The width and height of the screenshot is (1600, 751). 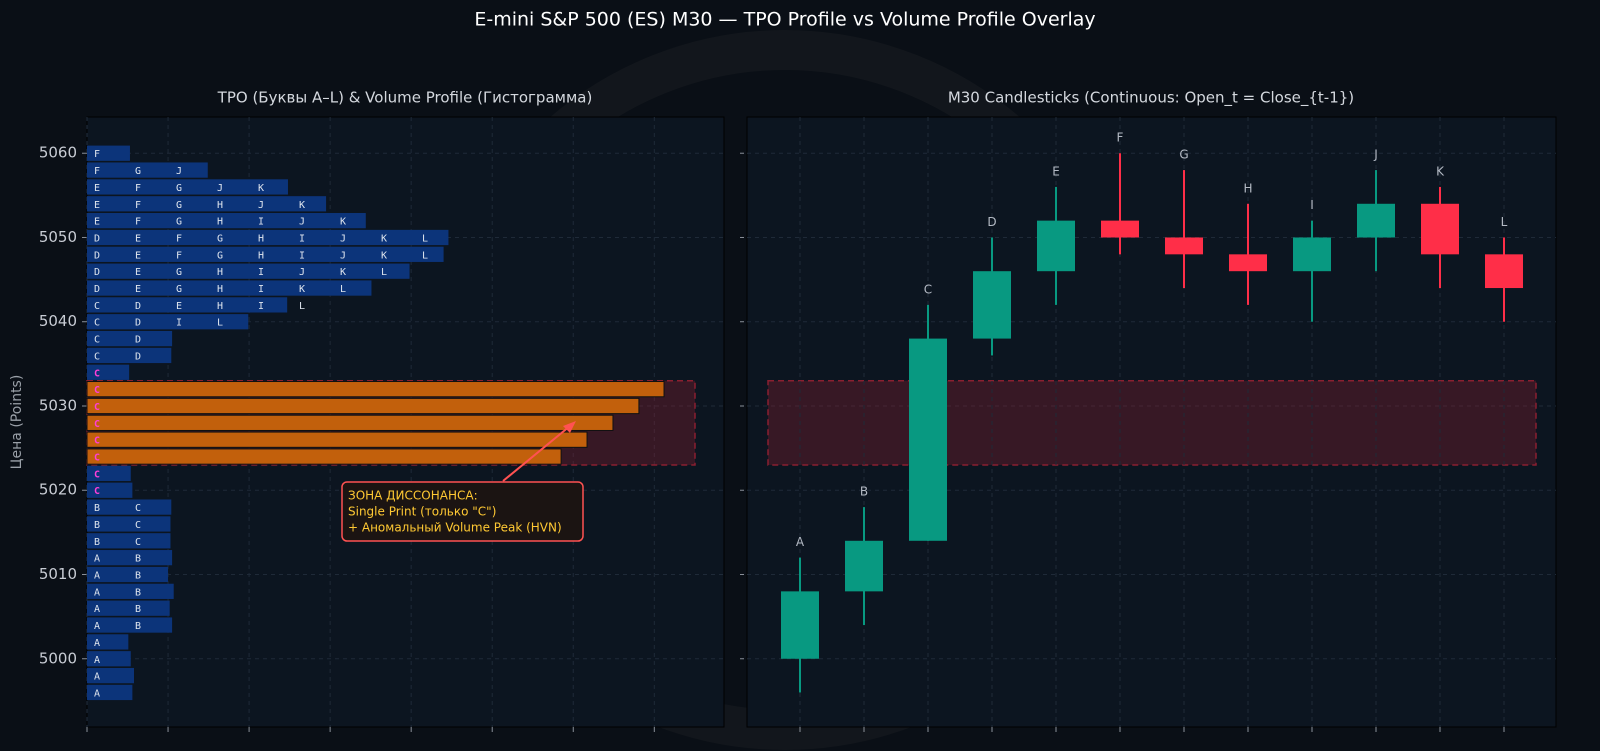 What do you see at coordinates (991, 222) in the screenshot?
I see `candle-label: D` at bounding box center [991, 222].